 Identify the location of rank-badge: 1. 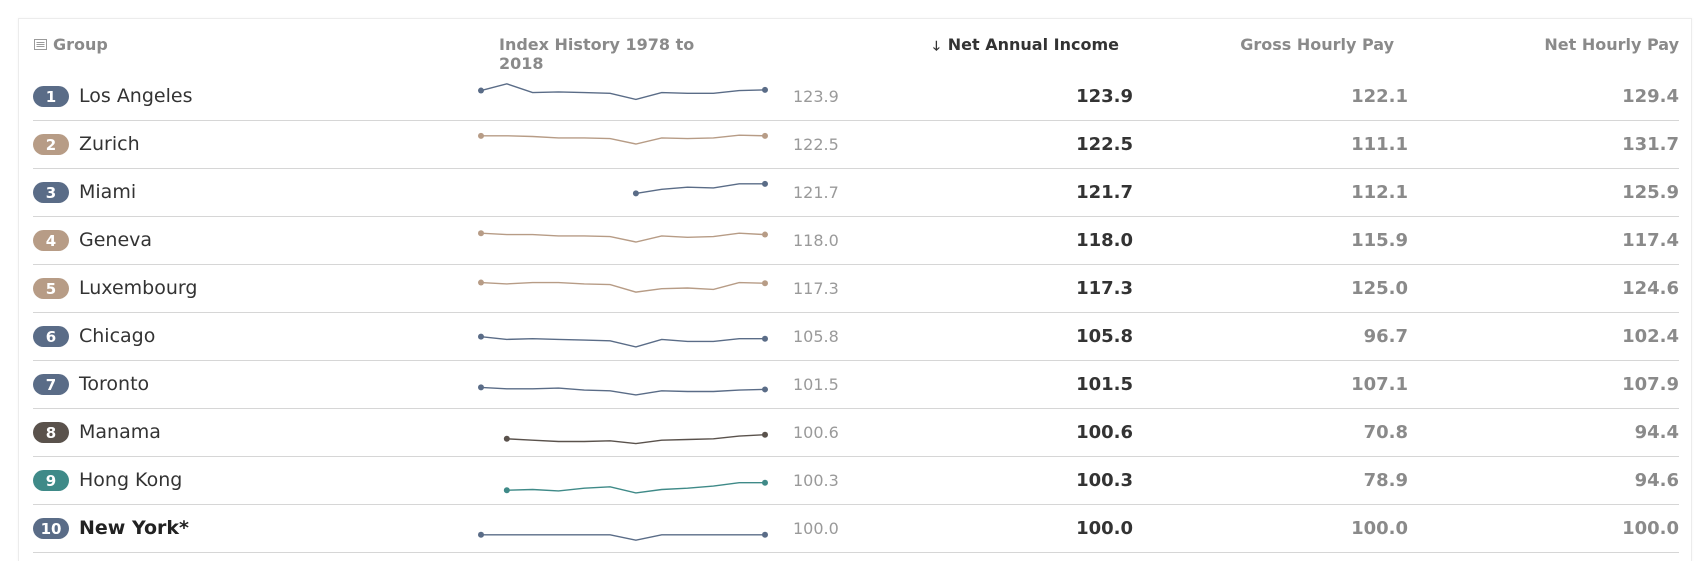
(51, 96).